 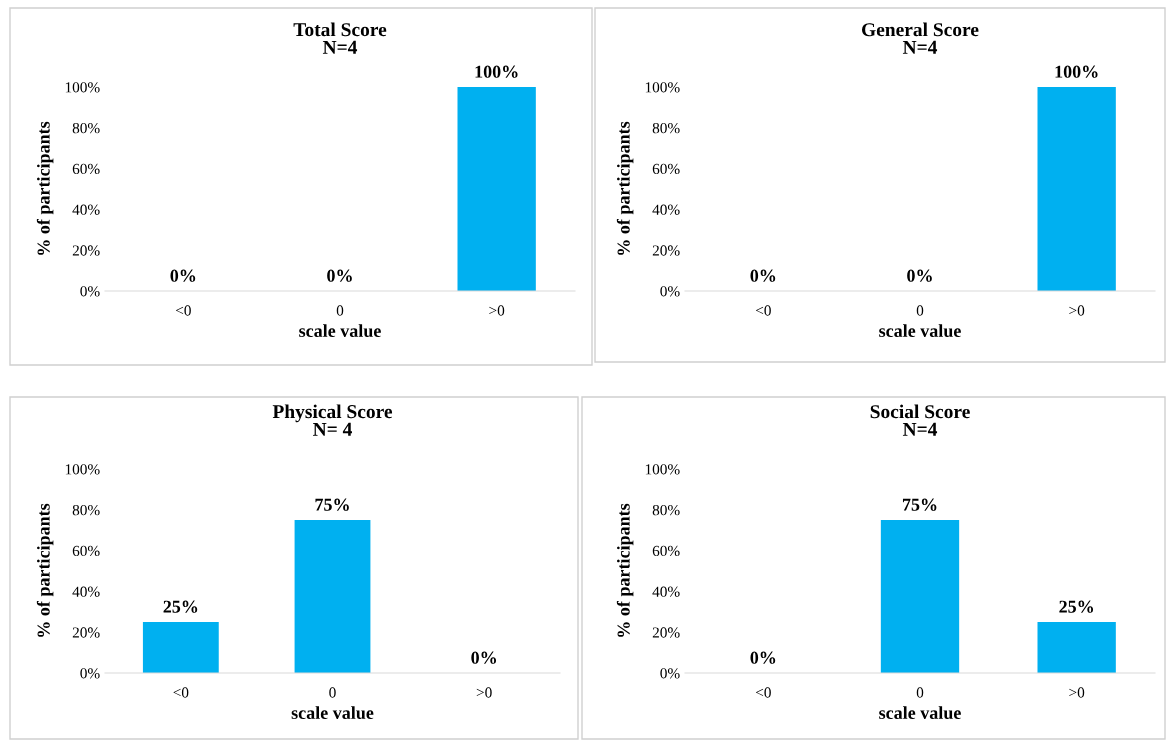 I want to click on chart-title: Physical Score N= 4, so click(x=332, y=420).